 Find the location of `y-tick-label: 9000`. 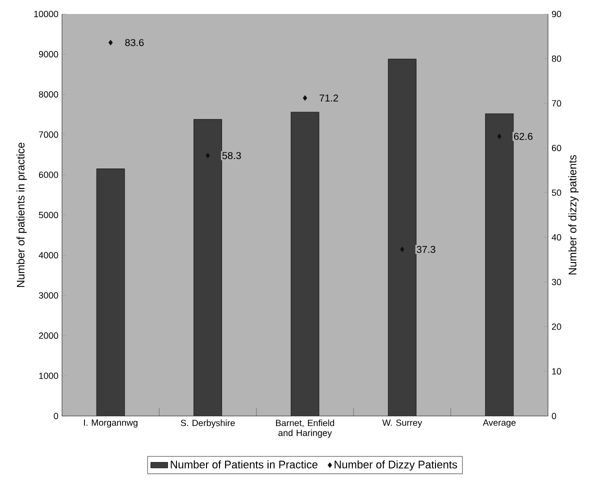

y-tick-label: 9000 is located at coordinates (48, 54).